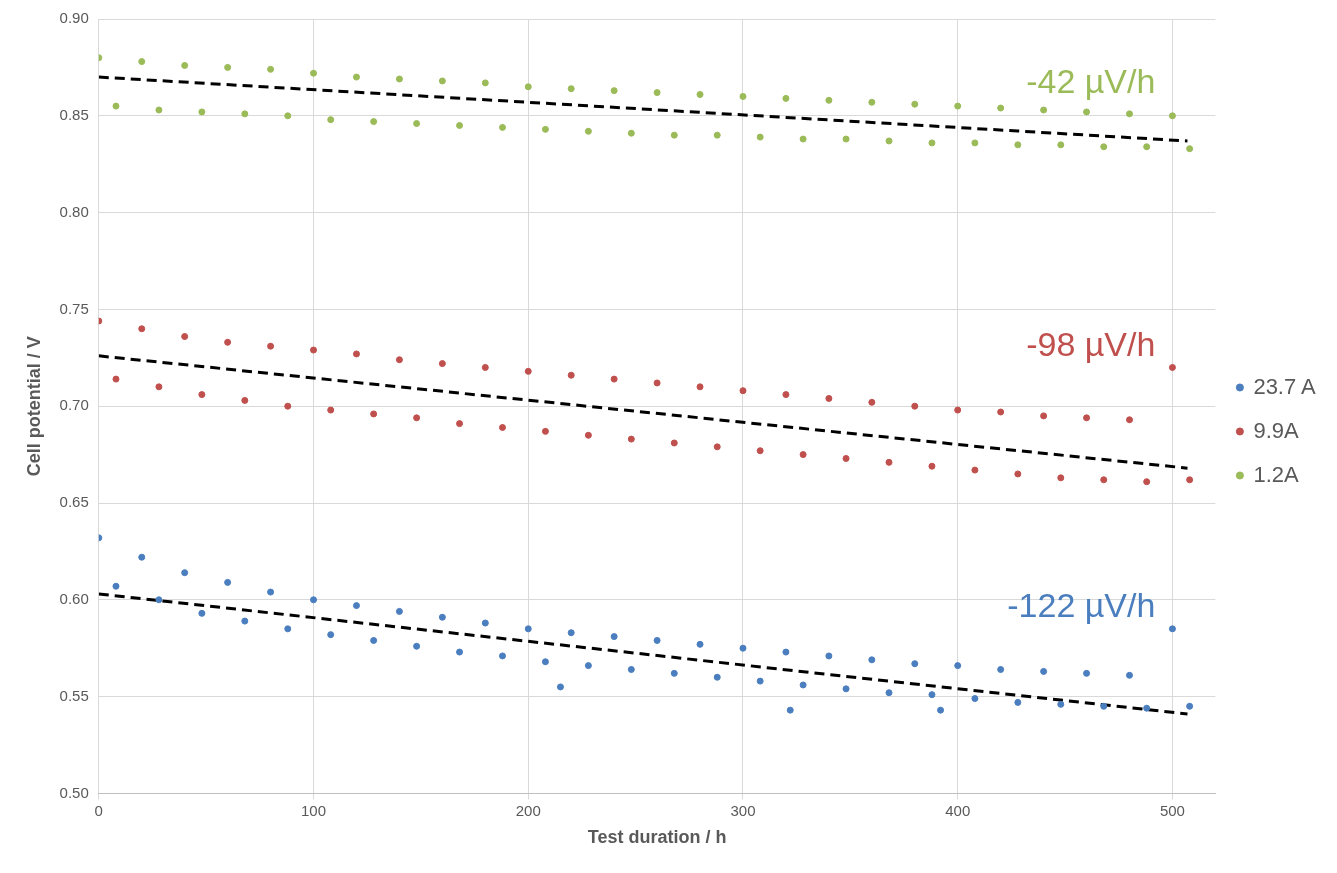  I want to click on y-axis-title: Cell potential / V, so click(33, 406).